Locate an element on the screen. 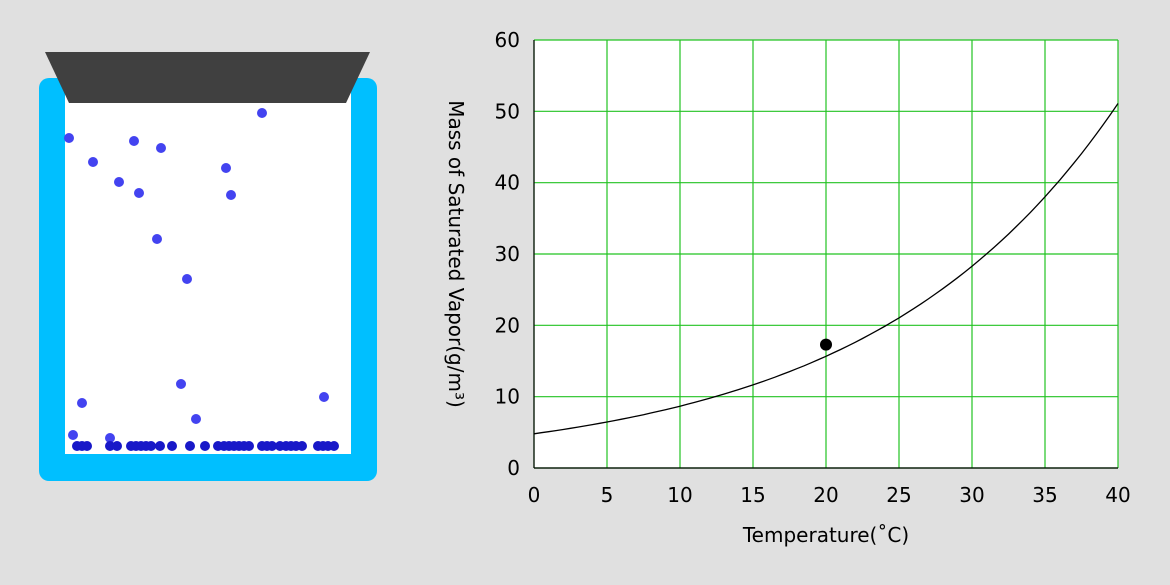 This screenshot has width=1170, height=585. x-axis-label: Temperature(˚C) is located at coordinates (825, 535).